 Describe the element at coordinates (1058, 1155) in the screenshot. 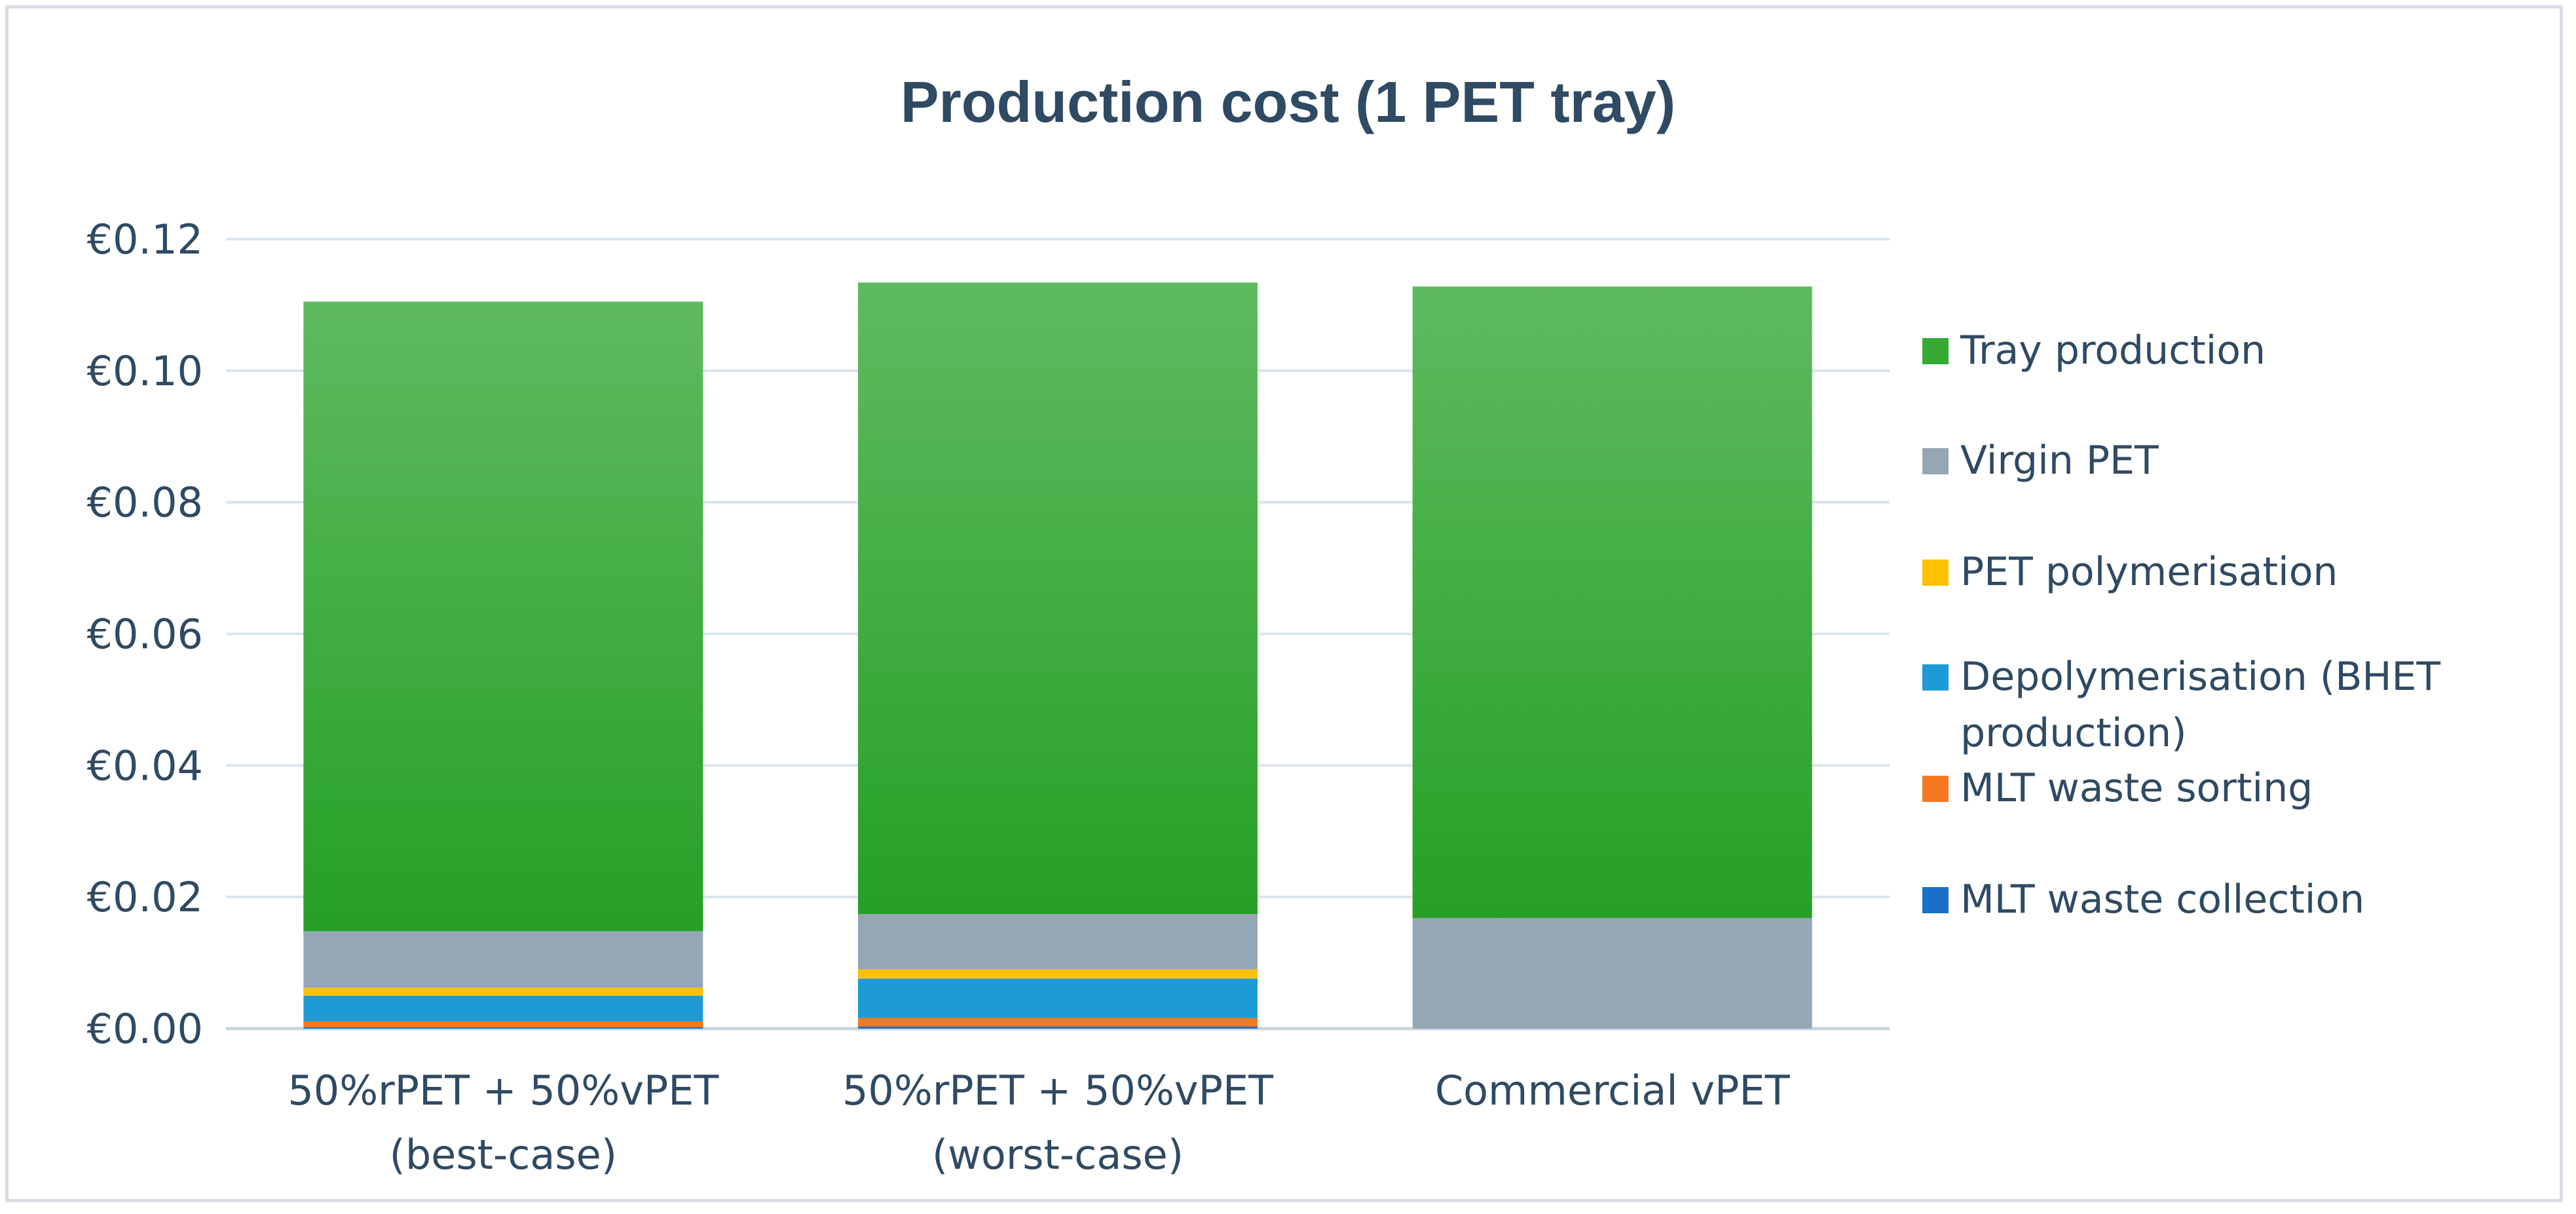

I see `x-category-label: (worst-case)` at that location.